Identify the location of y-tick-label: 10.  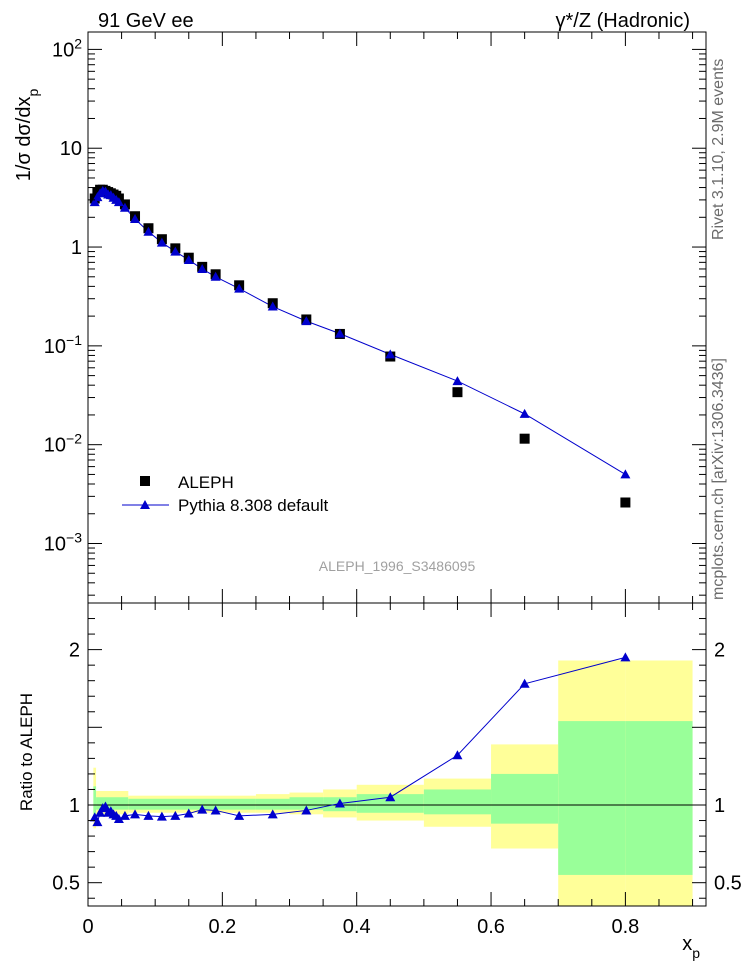
(71, 149).